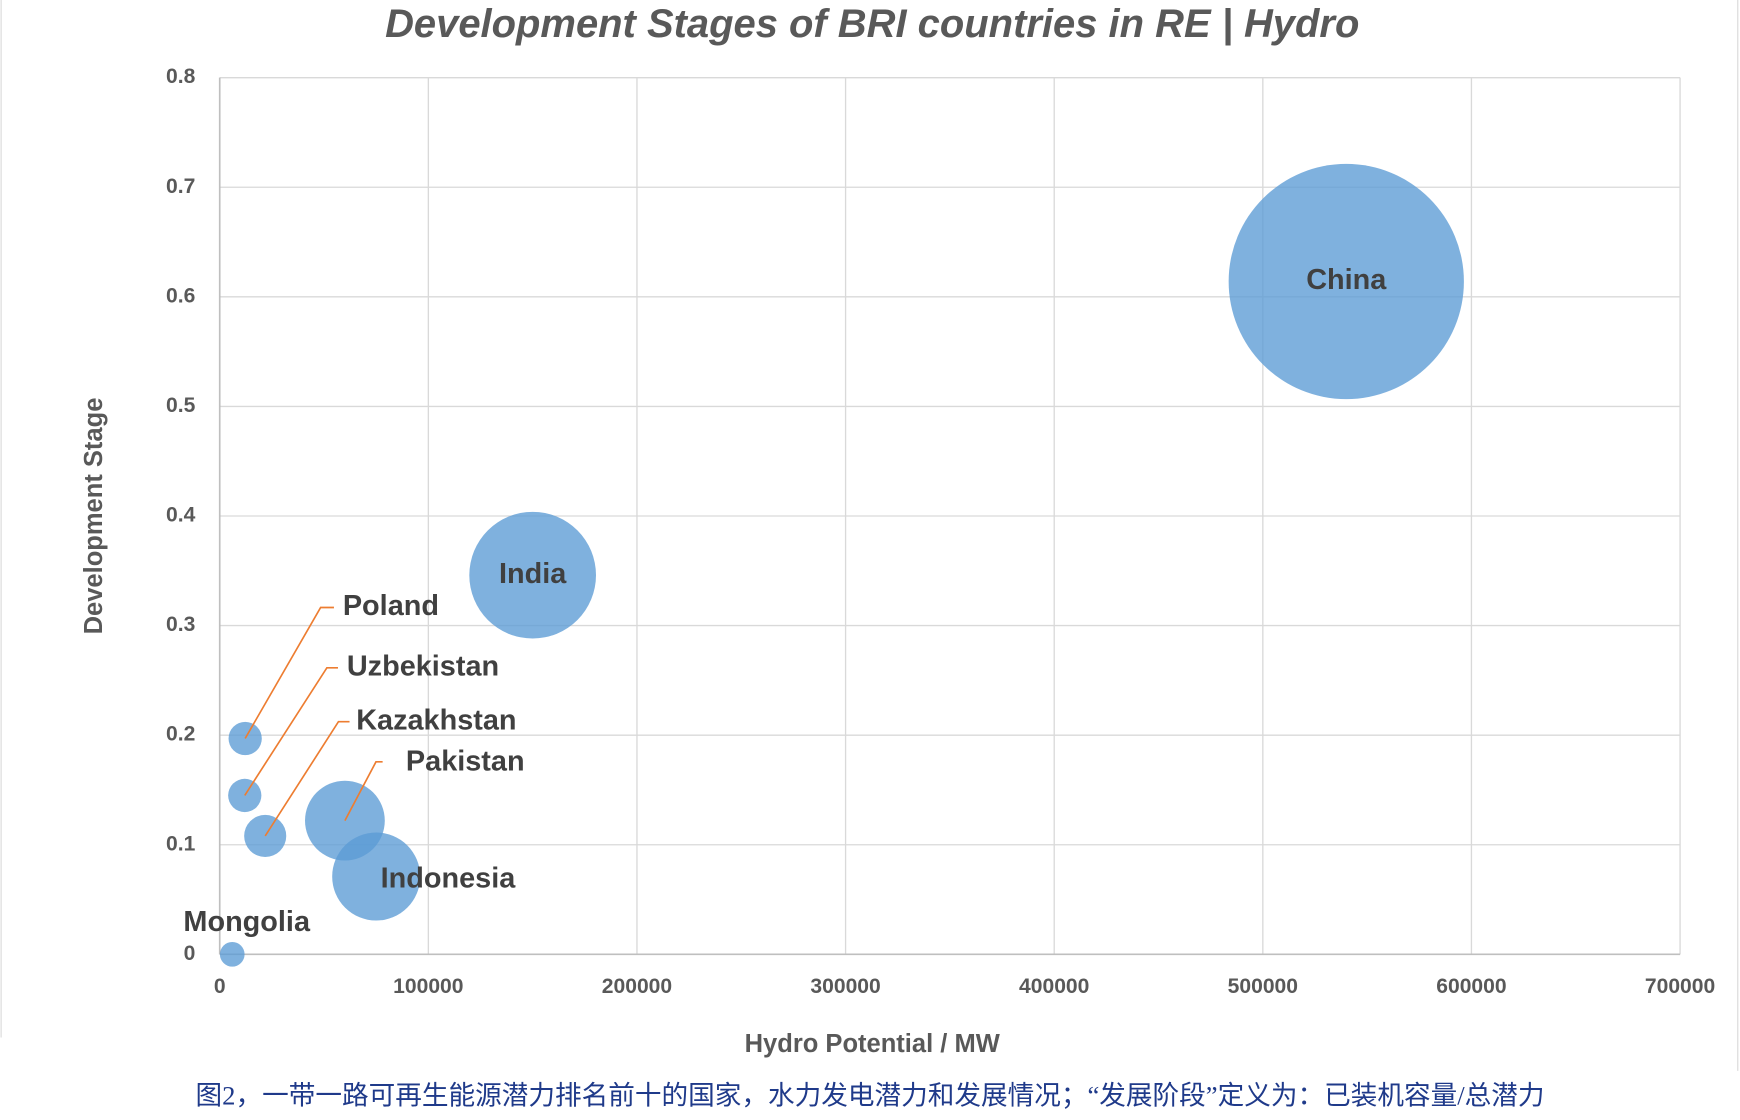 This screenshot has height=1120, width=1740. I want to click on x-tick-label: 500000, so click(1263, 986).